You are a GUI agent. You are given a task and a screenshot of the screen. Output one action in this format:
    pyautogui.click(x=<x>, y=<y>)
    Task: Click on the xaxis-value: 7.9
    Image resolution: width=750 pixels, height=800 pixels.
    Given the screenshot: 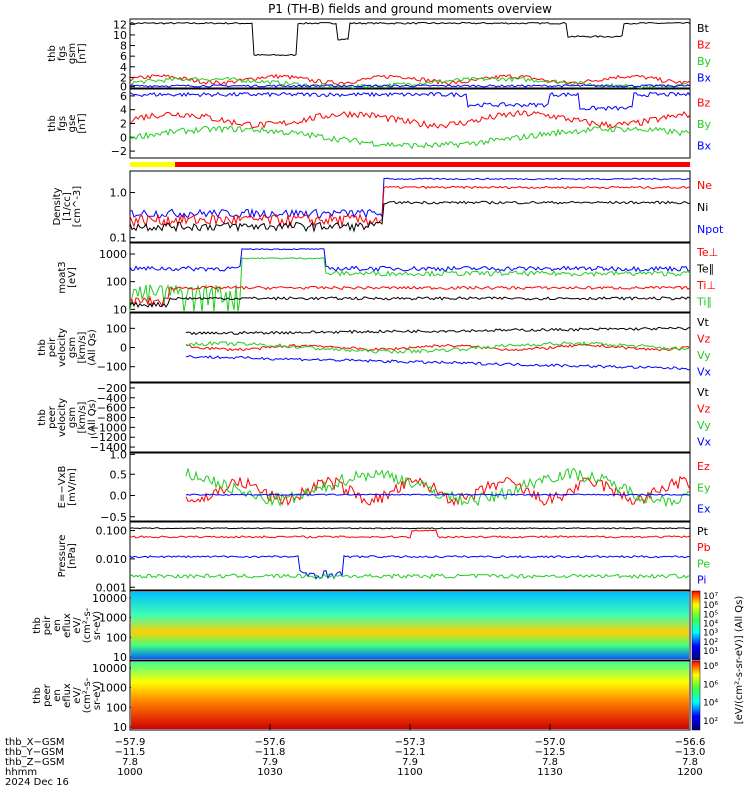 What is the action you would take?
    pyautogui.click(x=410, y=762)
    